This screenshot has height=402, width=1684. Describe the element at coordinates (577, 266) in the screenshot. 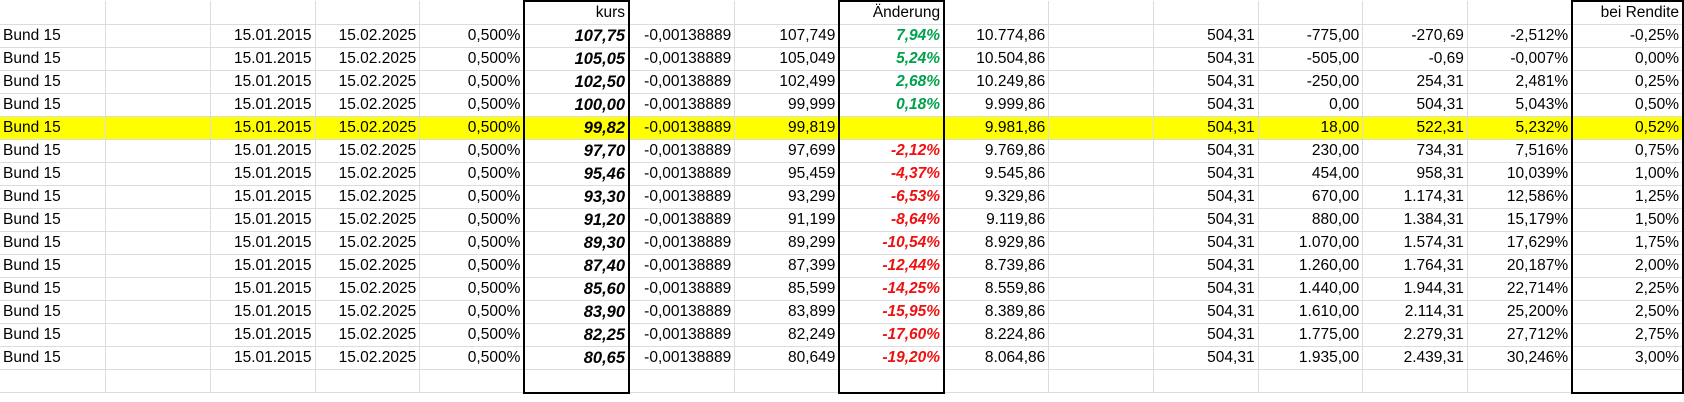

I see `kurs-cell: 87,40` at that location.